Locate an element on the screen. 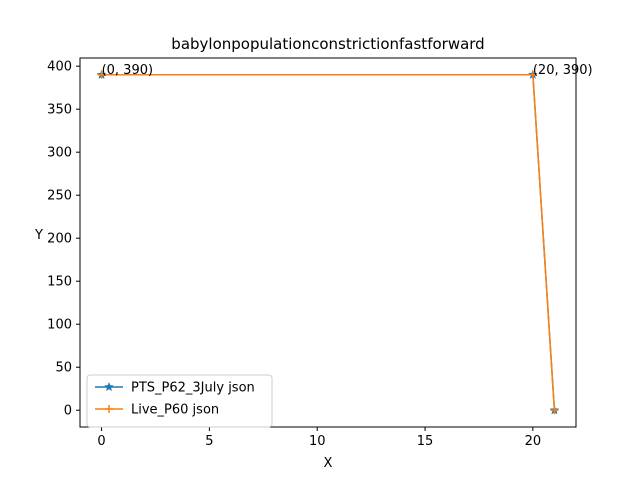  legend-entry-label: Live_P60 json is located at coordinates (175, 410).